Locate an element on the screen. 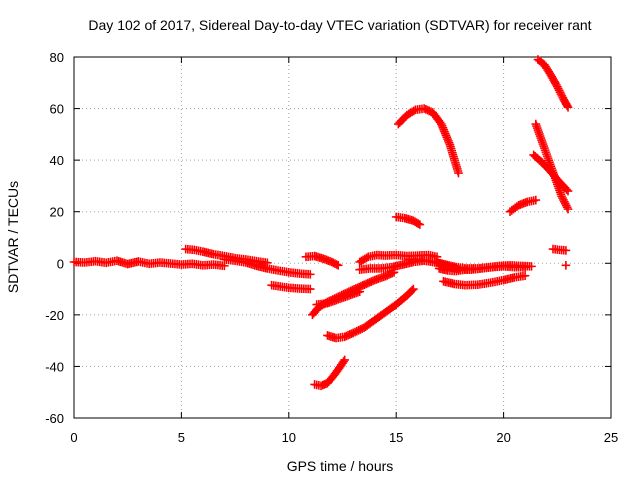 The image size is (640, 480). x-tick-label: 0 is located at coordinates (73, 437).